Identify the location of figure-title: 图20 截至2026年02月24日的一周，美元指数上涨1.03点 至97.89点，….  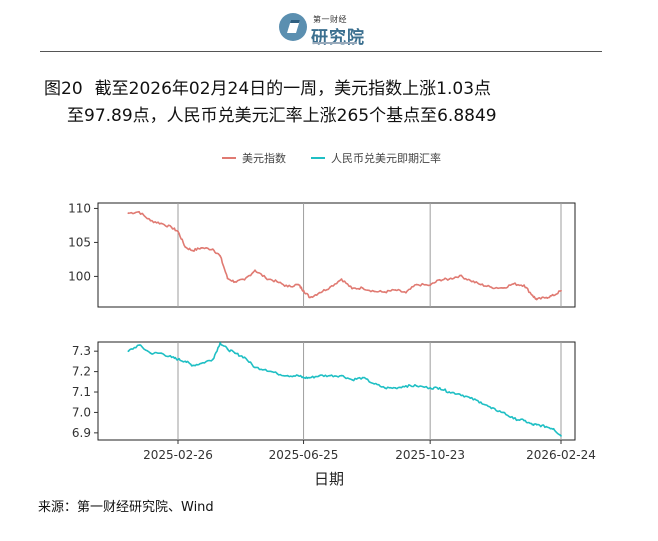
(344, 103).